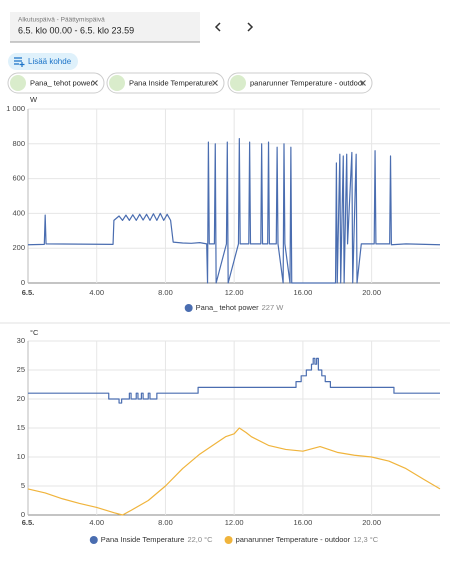  I want to click on y-tick-label: 1 000, so click(15, 108).